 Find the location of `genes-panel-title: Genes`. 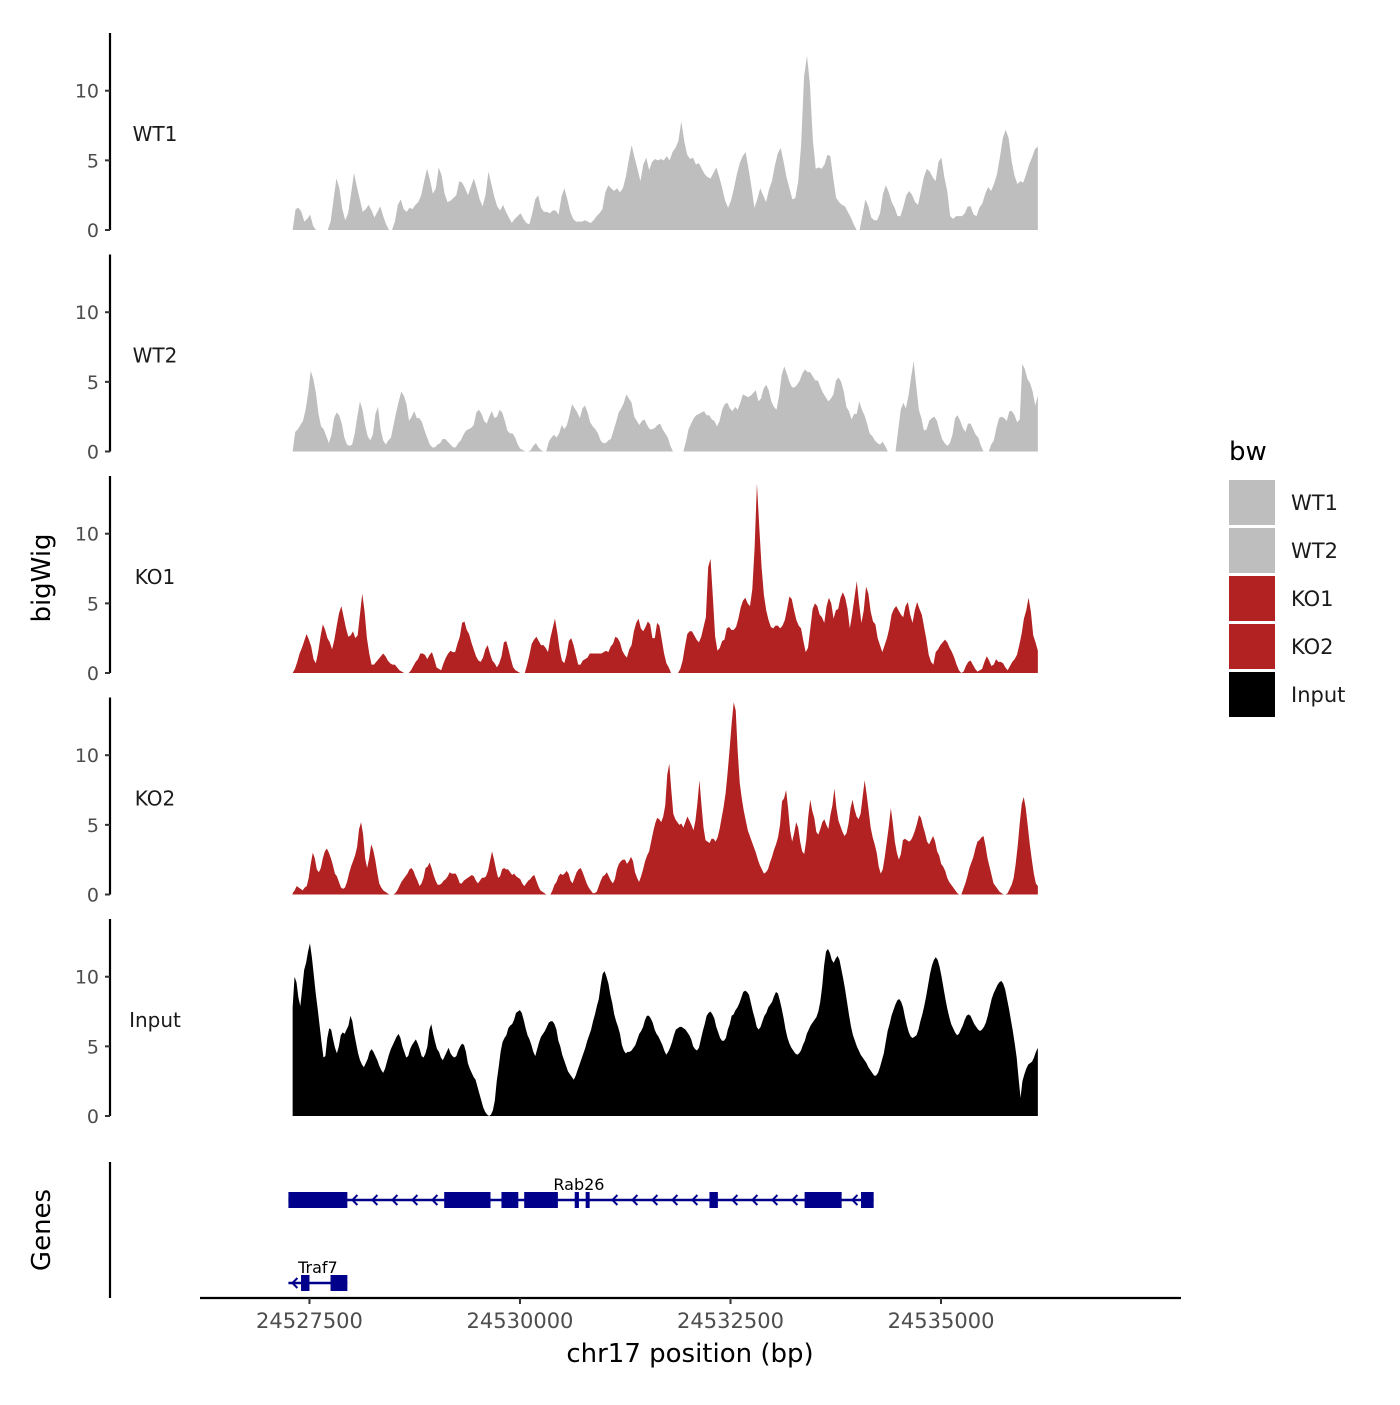

genes-panel-title: Genes is located at coordinates (42, 1230).